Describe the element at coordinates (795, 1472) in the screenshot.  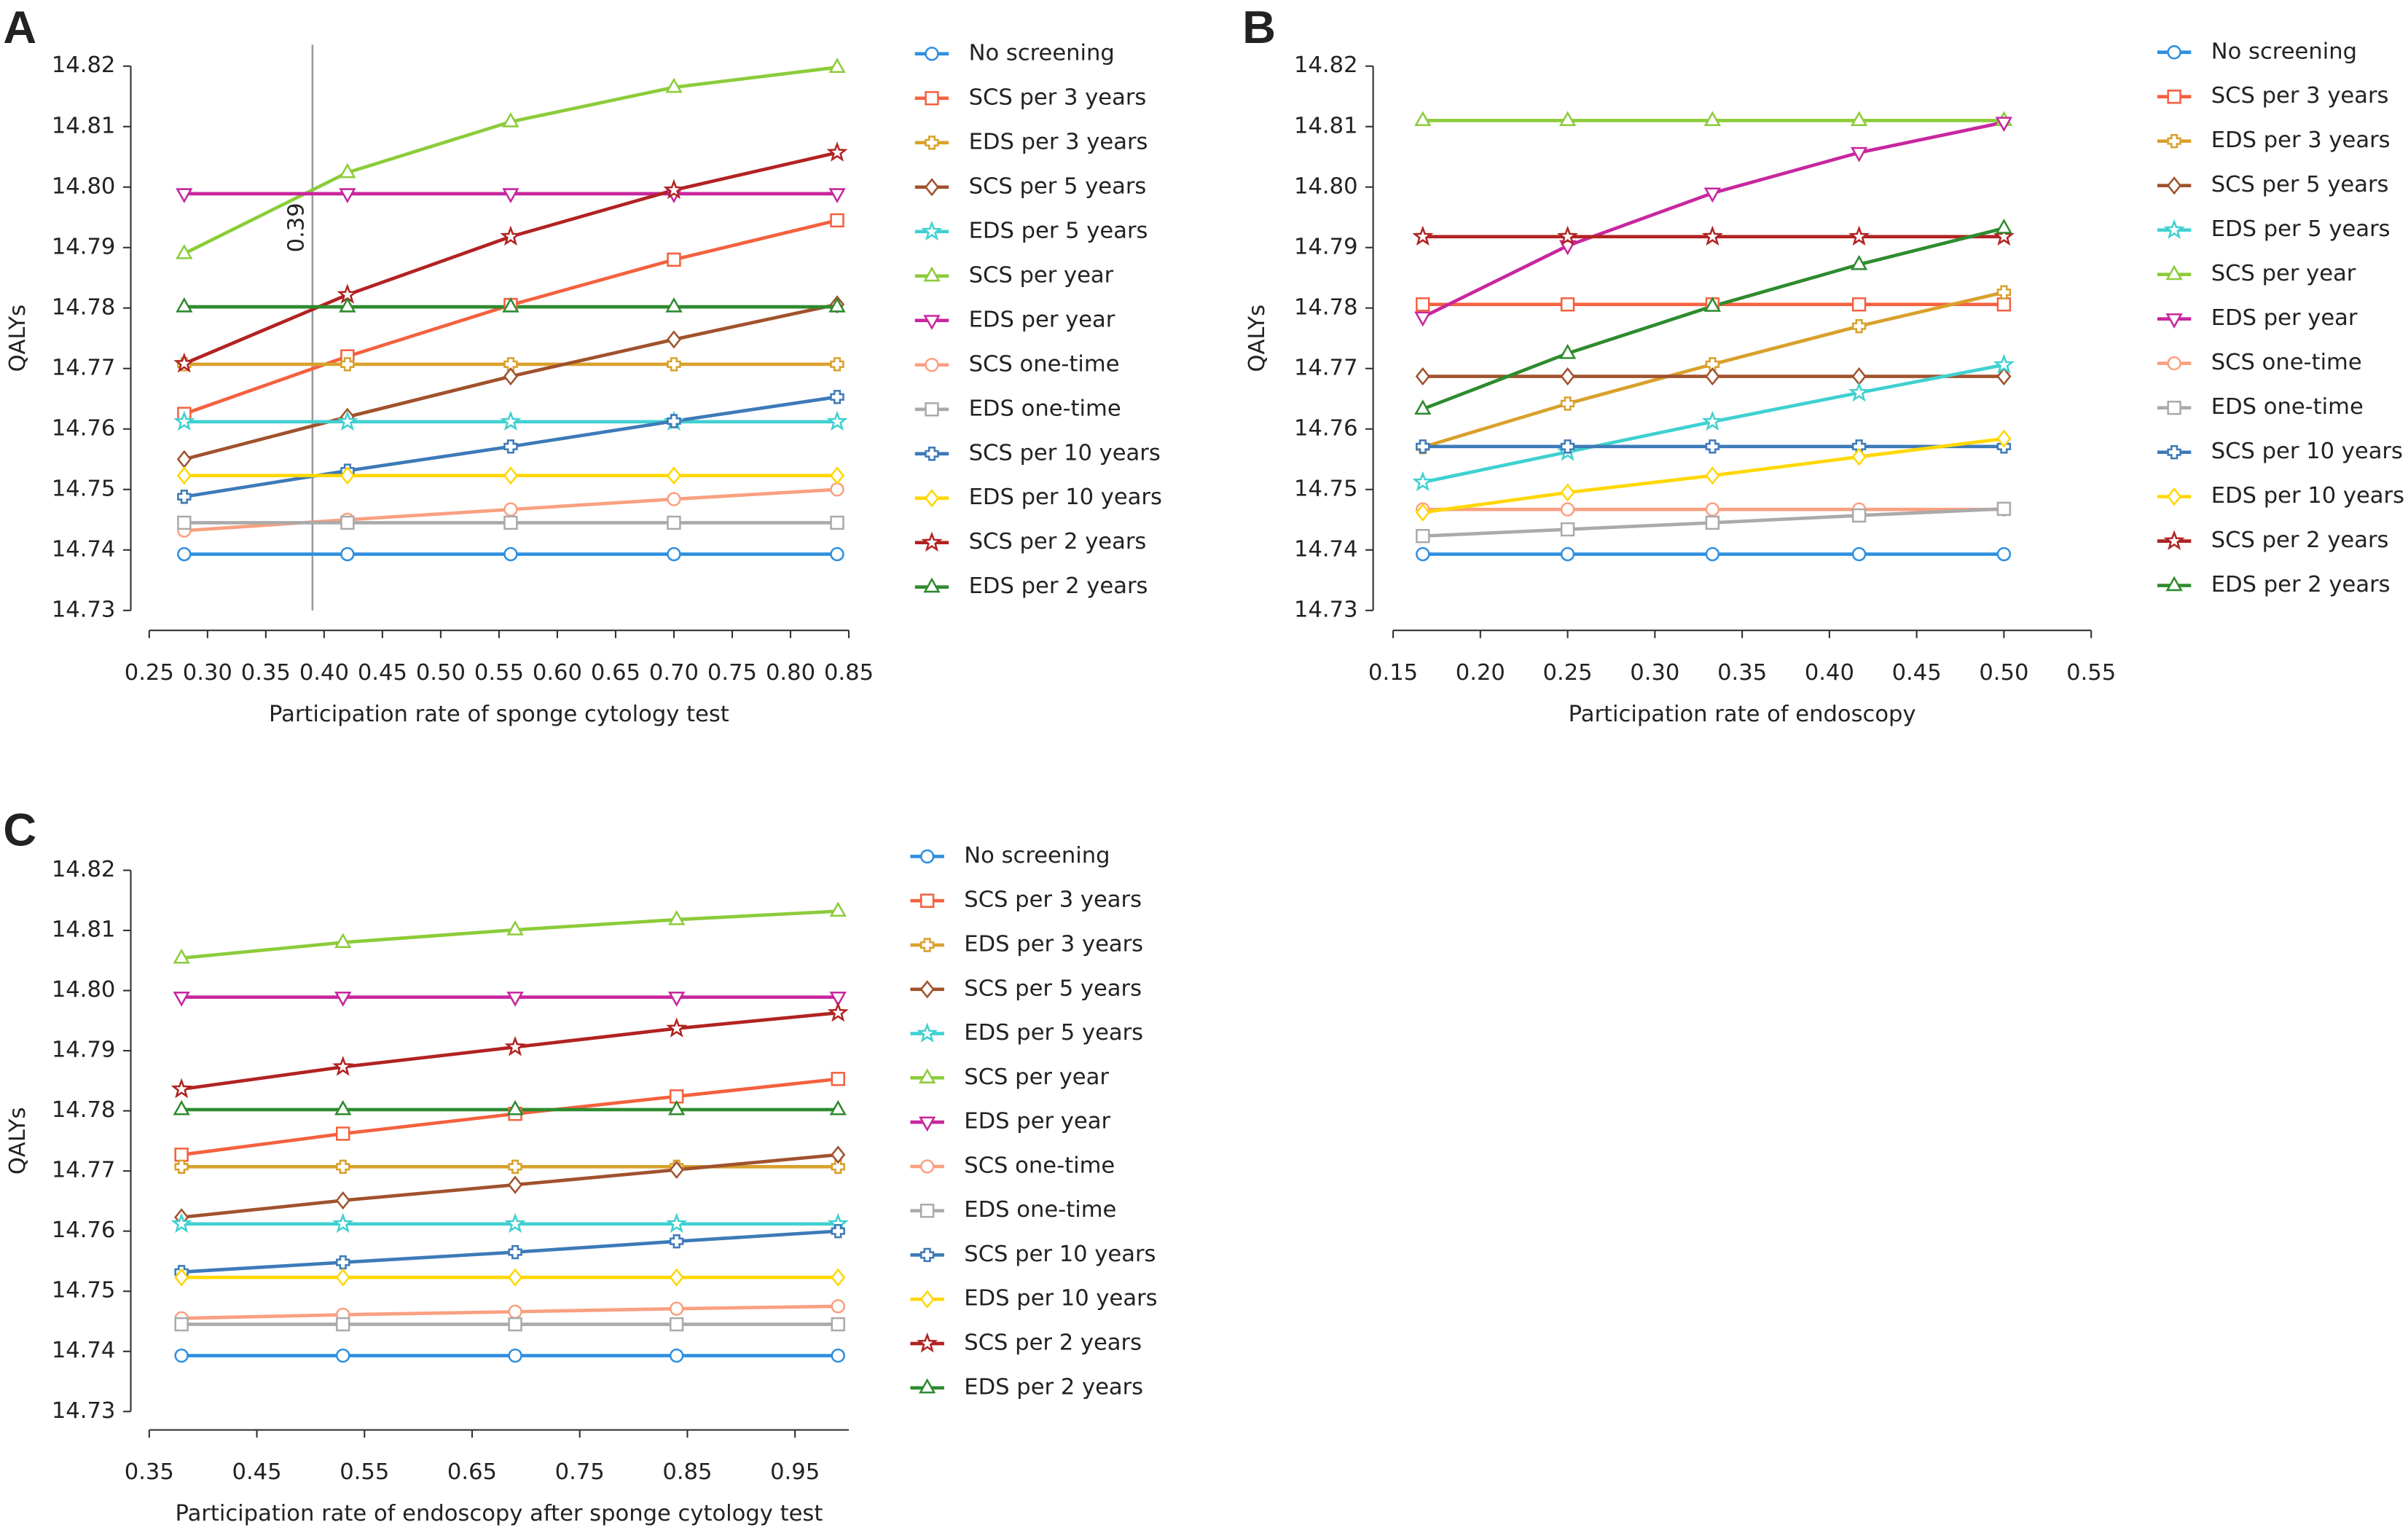
I see `x-tick-label: 0.95` at that location.